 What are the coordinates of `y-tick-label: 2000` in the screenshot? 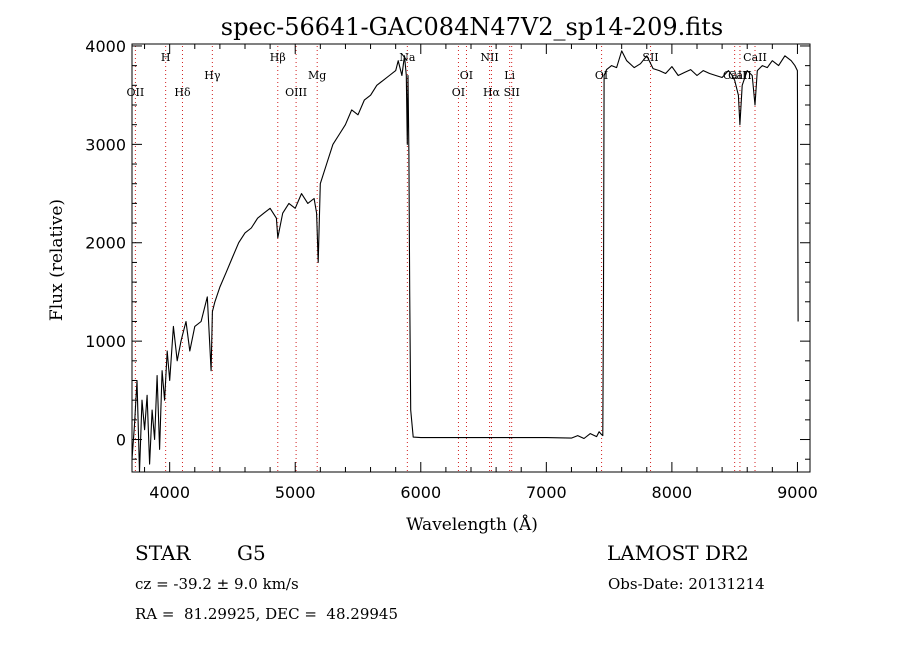 It's located at (105, 243).